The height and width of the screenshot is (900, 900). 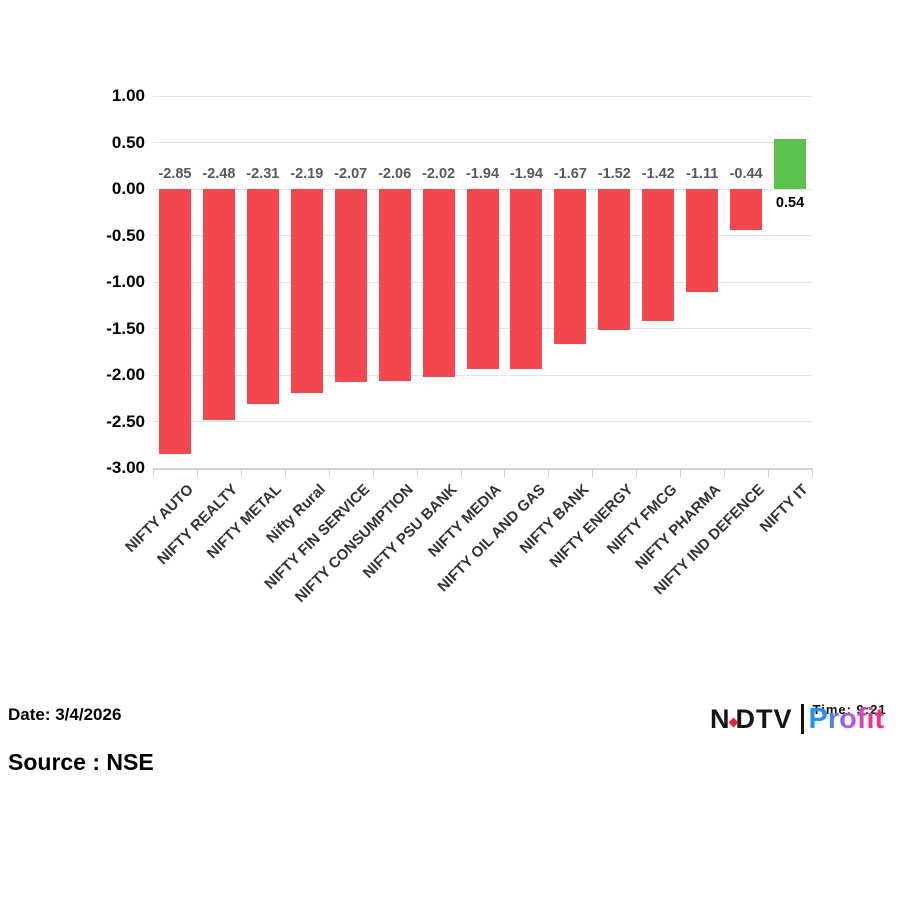 What do you see at coordinates (65, 714) in the screenshot?
I see `date-label: Date: 3/4/2026` at bounding box center [65, 714].